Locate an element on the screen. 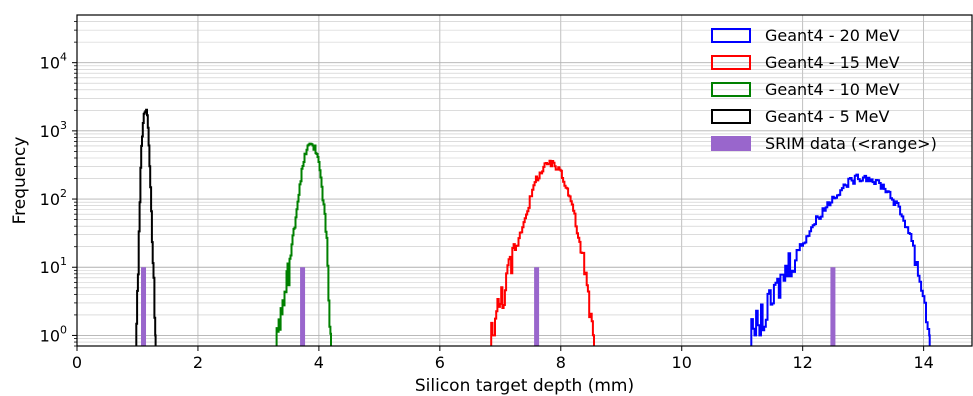 The height and width of the screenshot is (396, 973). geant4-10-mev-legend-swatch is located at coordinates (731, 89).